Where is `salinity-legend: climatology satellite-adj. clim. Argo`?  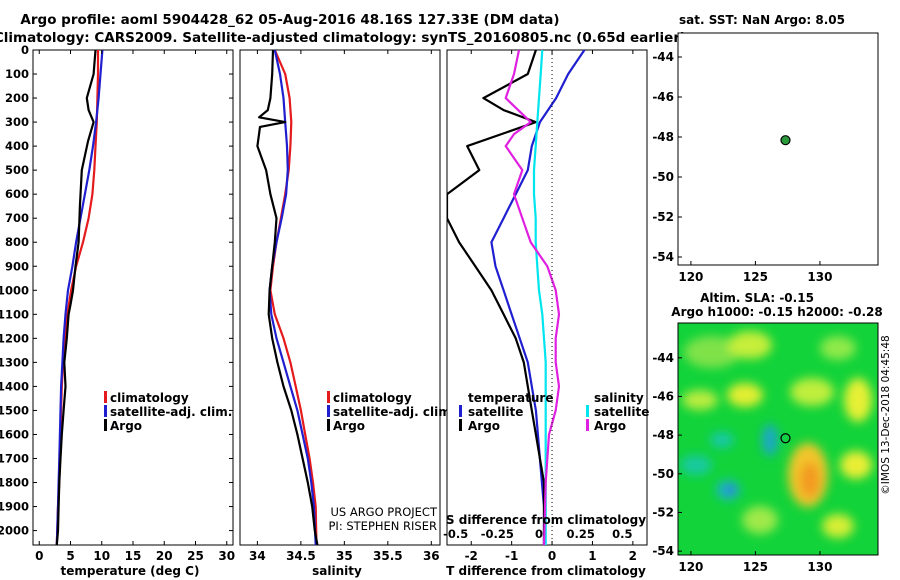
salinity-legend: climatology satellite-adj. clim. Argo is located at coordinates (391, 412).